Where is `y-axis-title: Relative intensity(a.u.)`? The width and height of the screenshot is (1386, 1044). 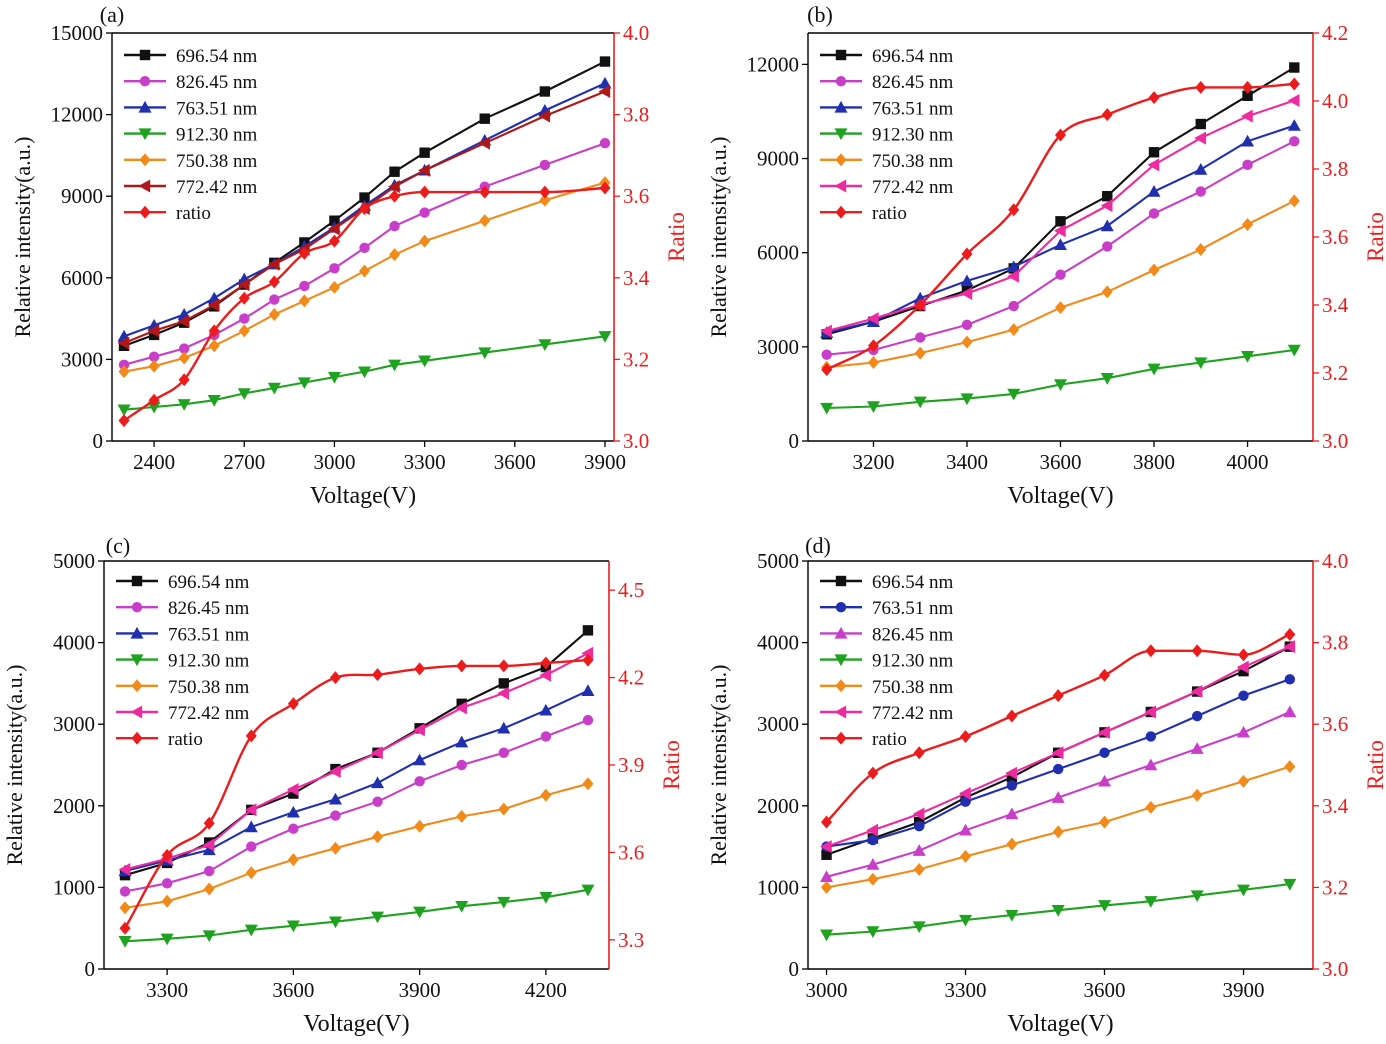 y-axis-title: Relative intensity(a.u.) is located at coordinates (22, 237).